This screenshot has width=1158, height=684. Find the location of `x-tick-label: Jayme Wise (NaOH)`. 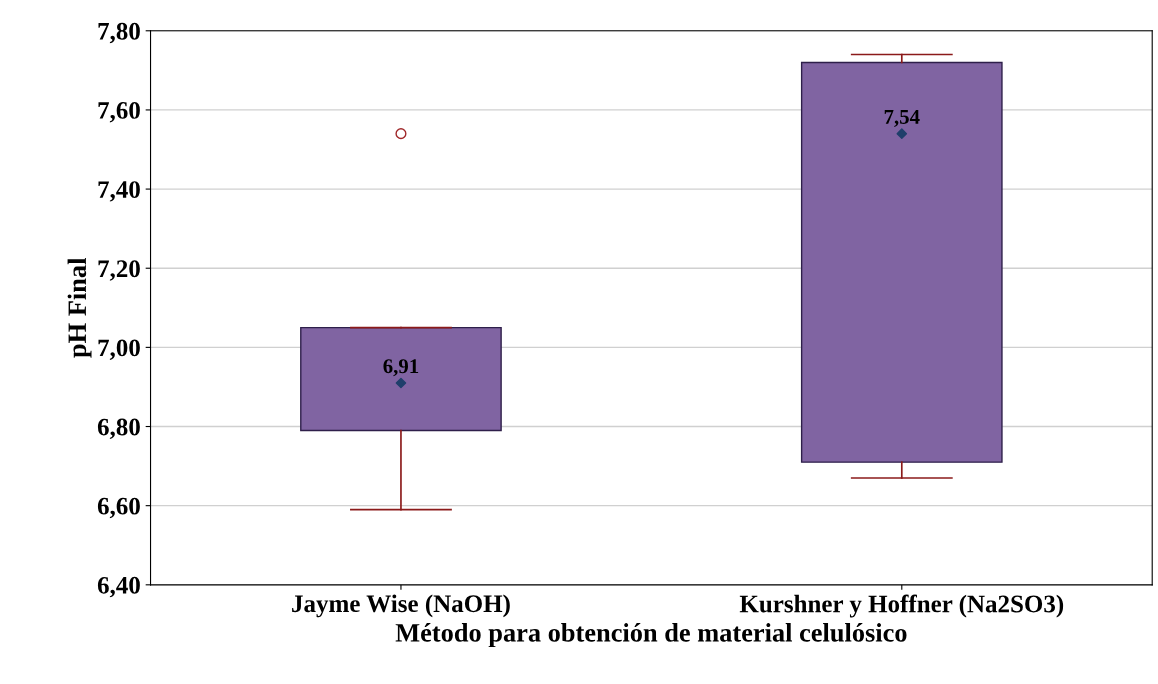

x-tick-label: Jayme Wise (NaOH) is located at coordinates (401, 606).